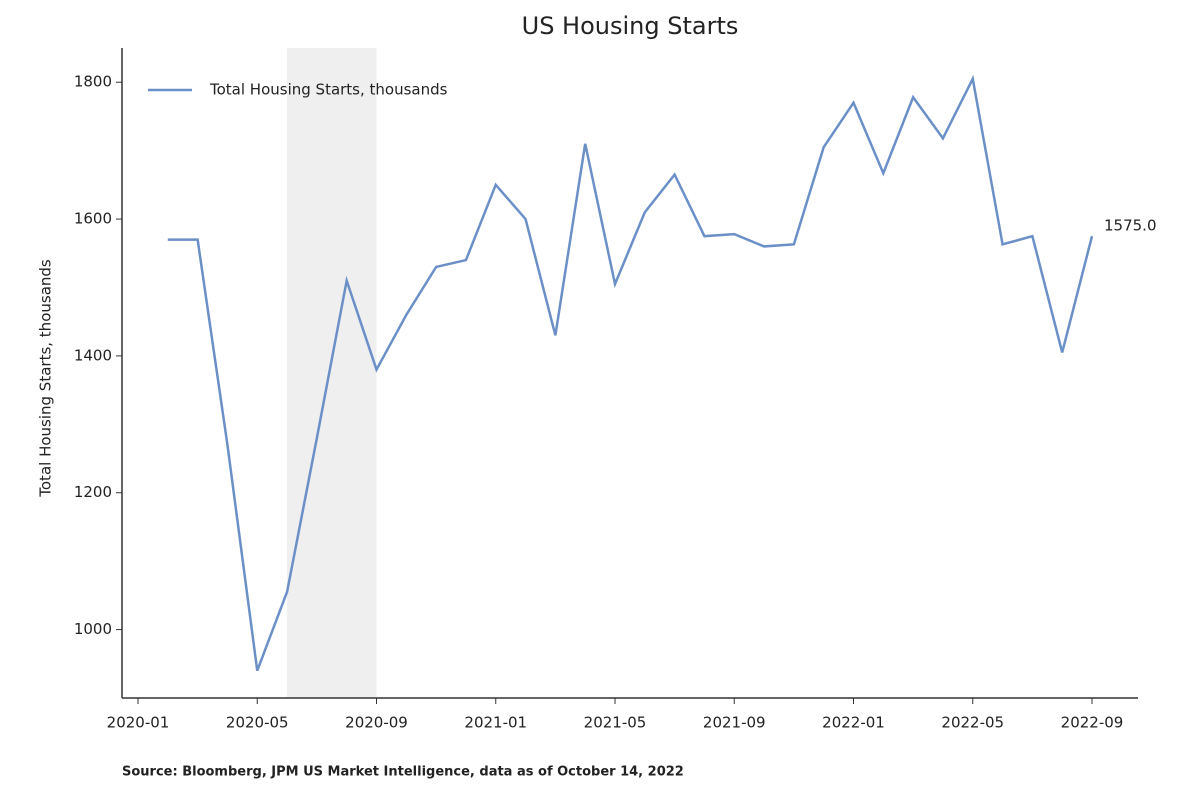 The height and width of the screenshot is (800, 1200). Describe the element at coordinates (93, 82) in the screenshot. I see `y-tick-label: 1800` at that location.